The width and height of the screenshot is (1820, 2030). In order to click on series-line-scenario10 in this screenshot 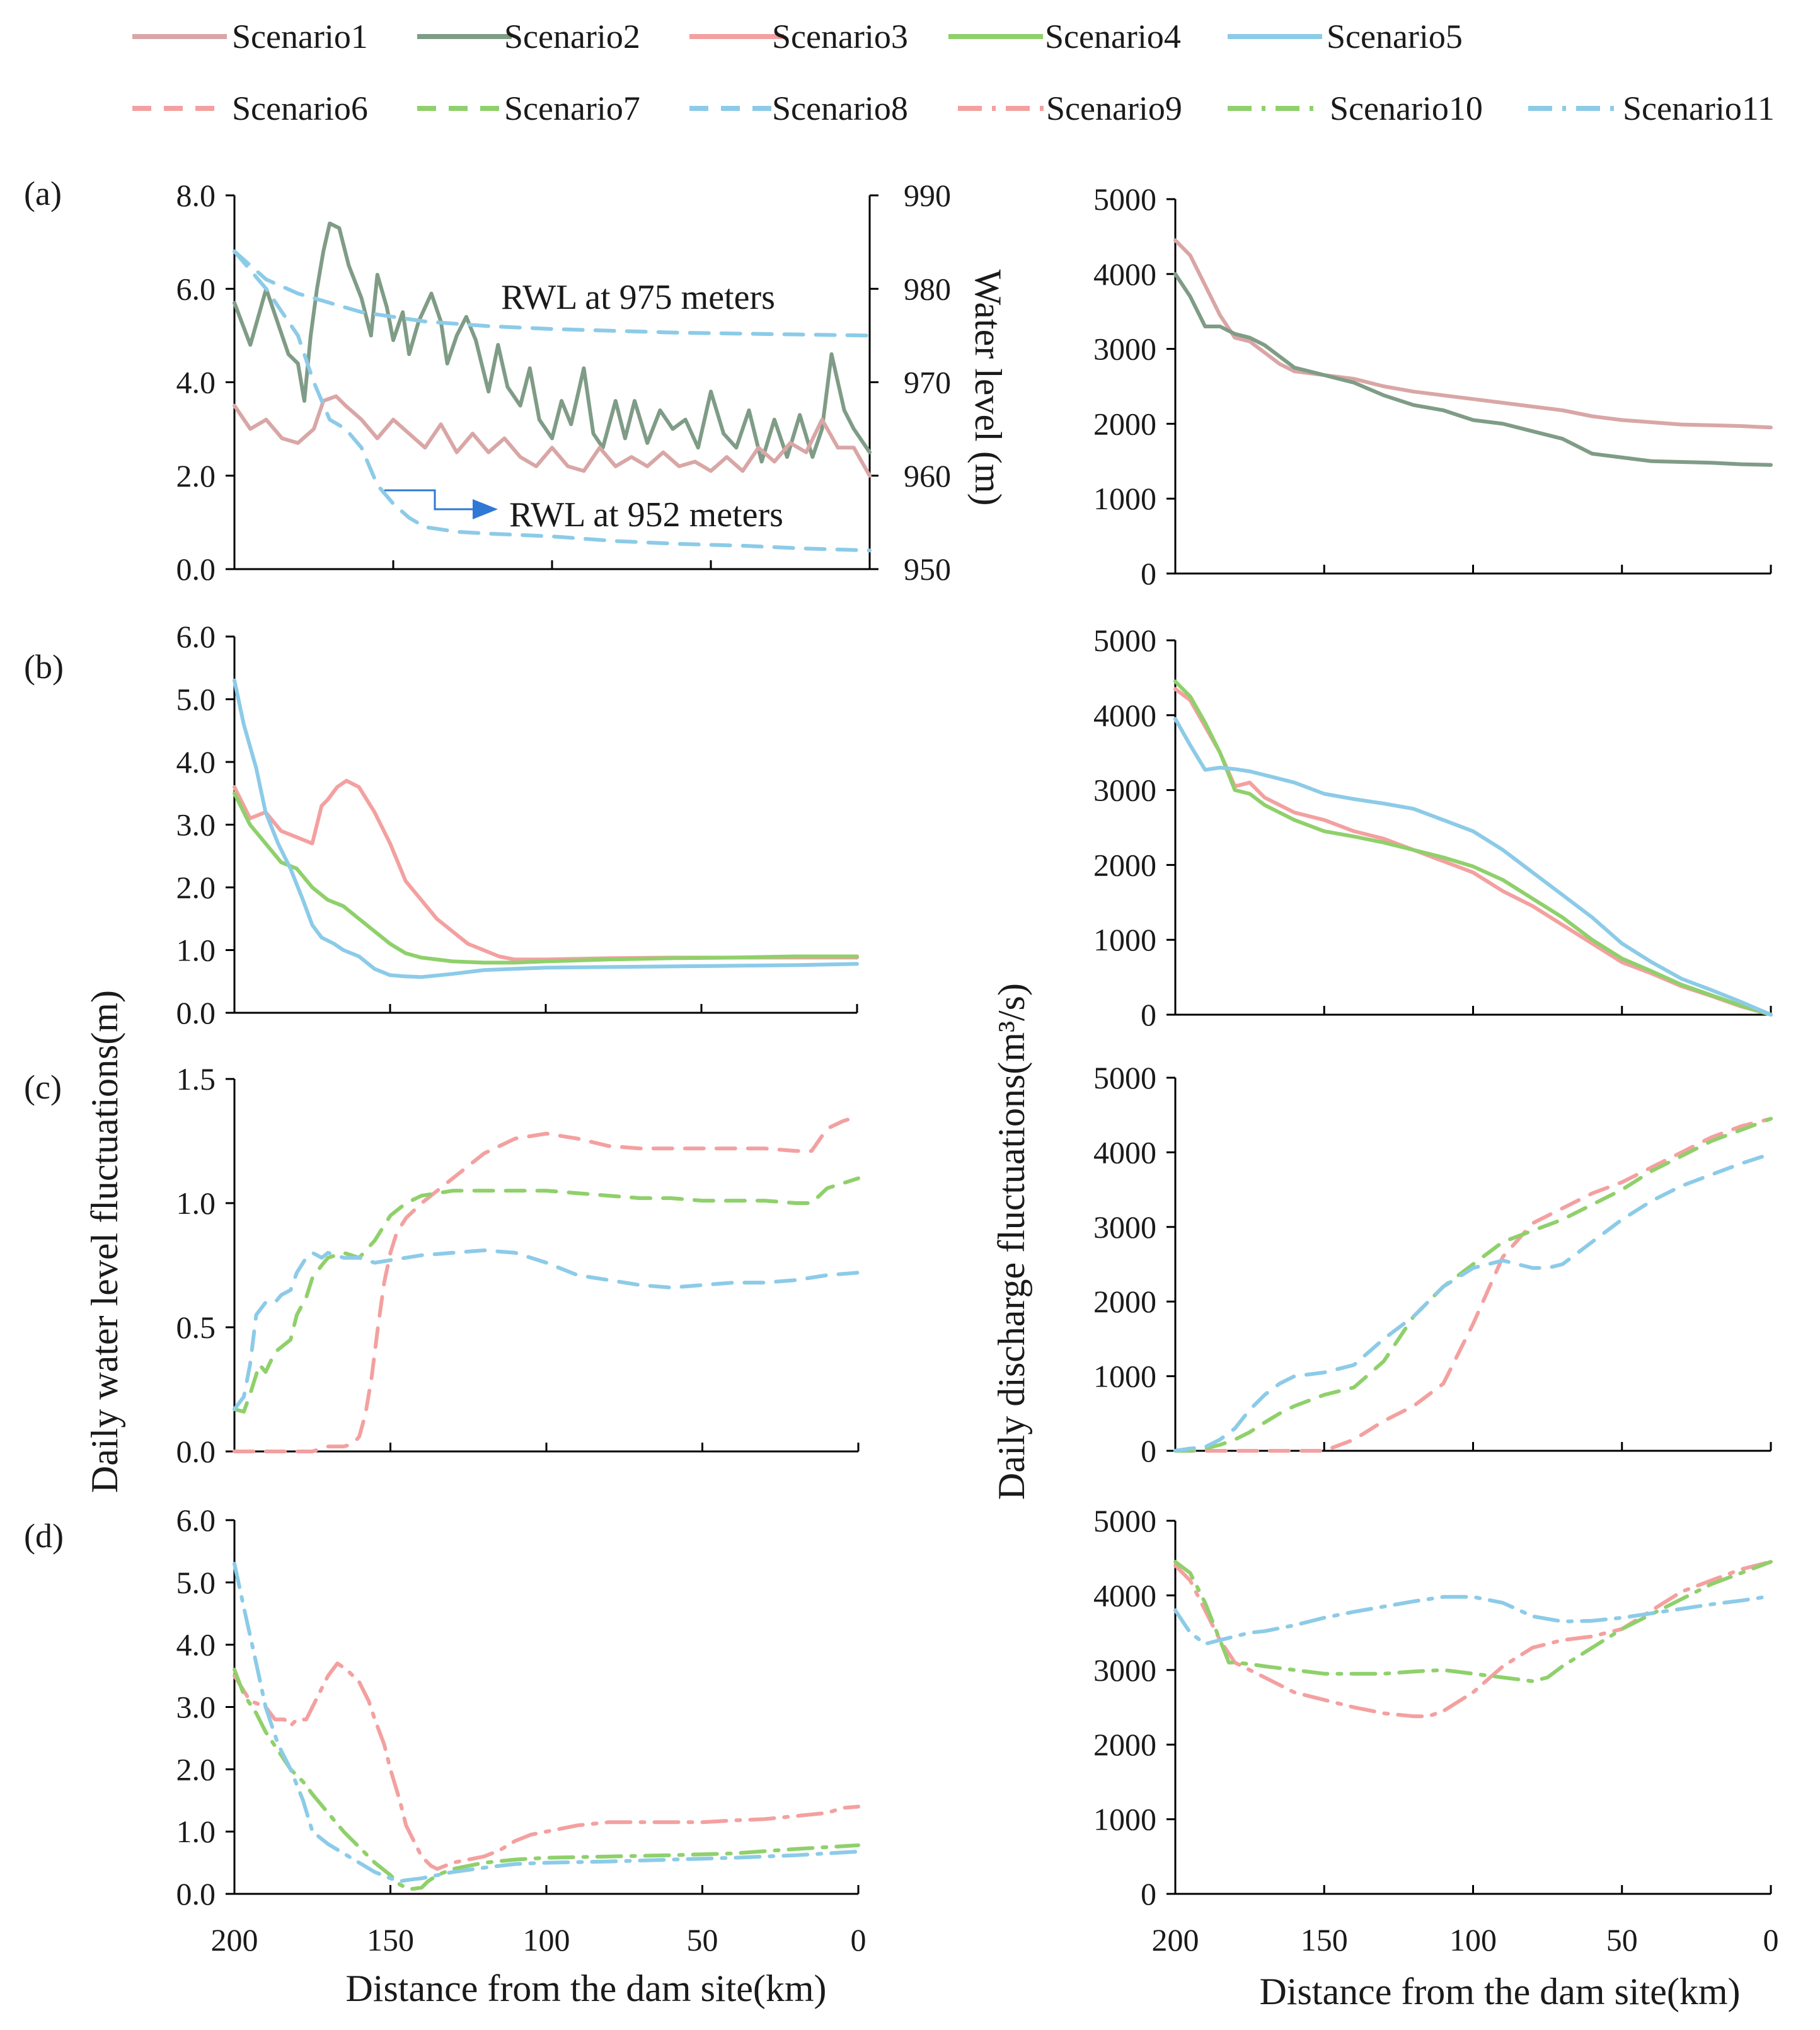, I will do `click(1473, 1621)`.